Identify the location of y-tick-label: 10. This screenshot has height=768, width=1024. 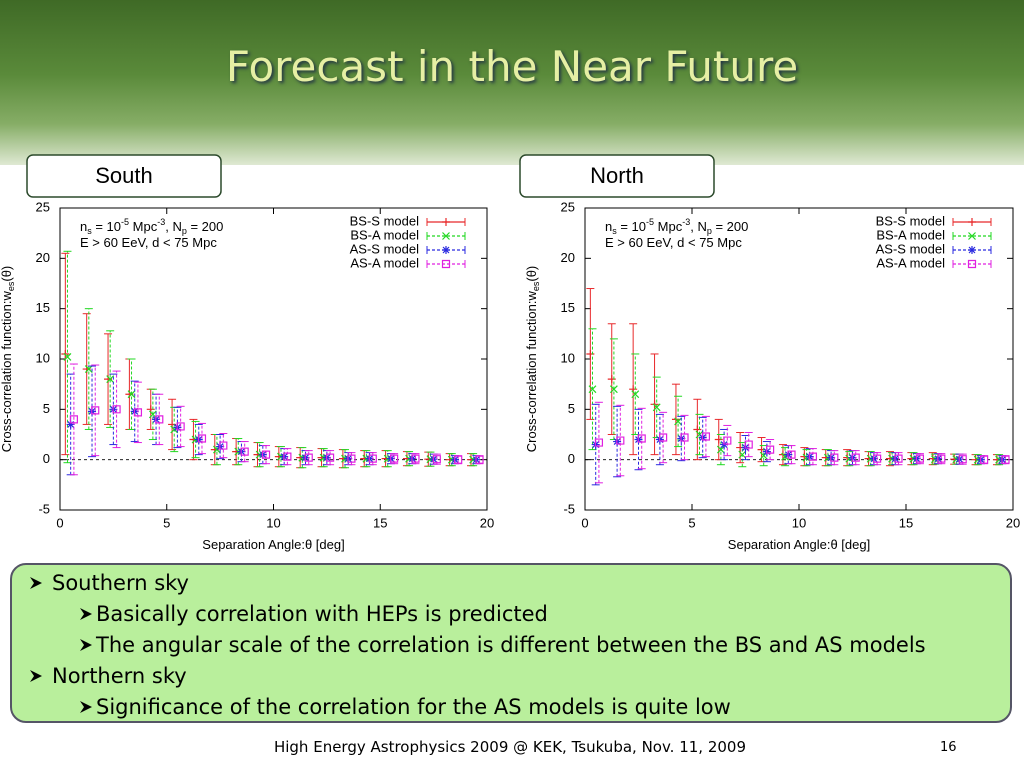
(568, 357).